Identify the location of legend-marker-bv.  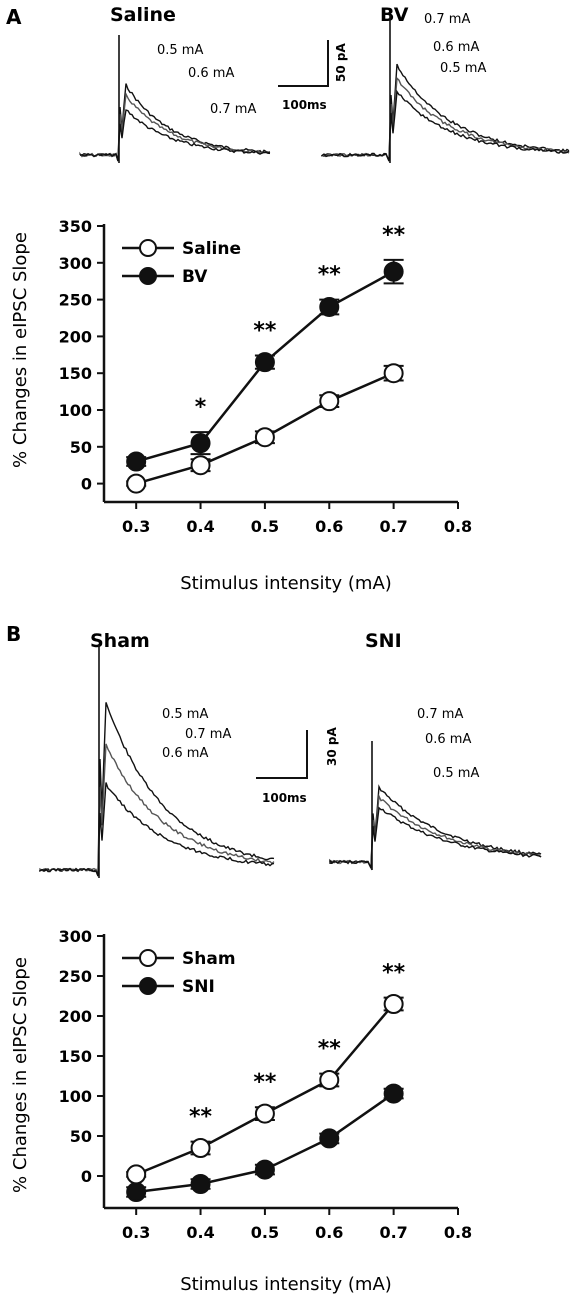
(148, 276).